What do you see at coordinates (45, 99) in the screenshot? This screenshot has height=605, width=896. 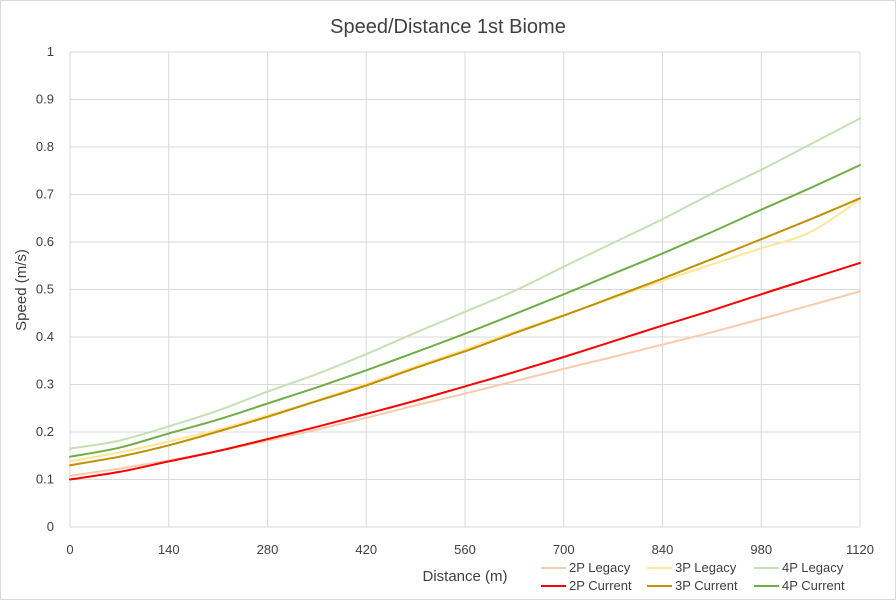 I see `y-tick-label: 0.9` at bounding box center [45, 99].